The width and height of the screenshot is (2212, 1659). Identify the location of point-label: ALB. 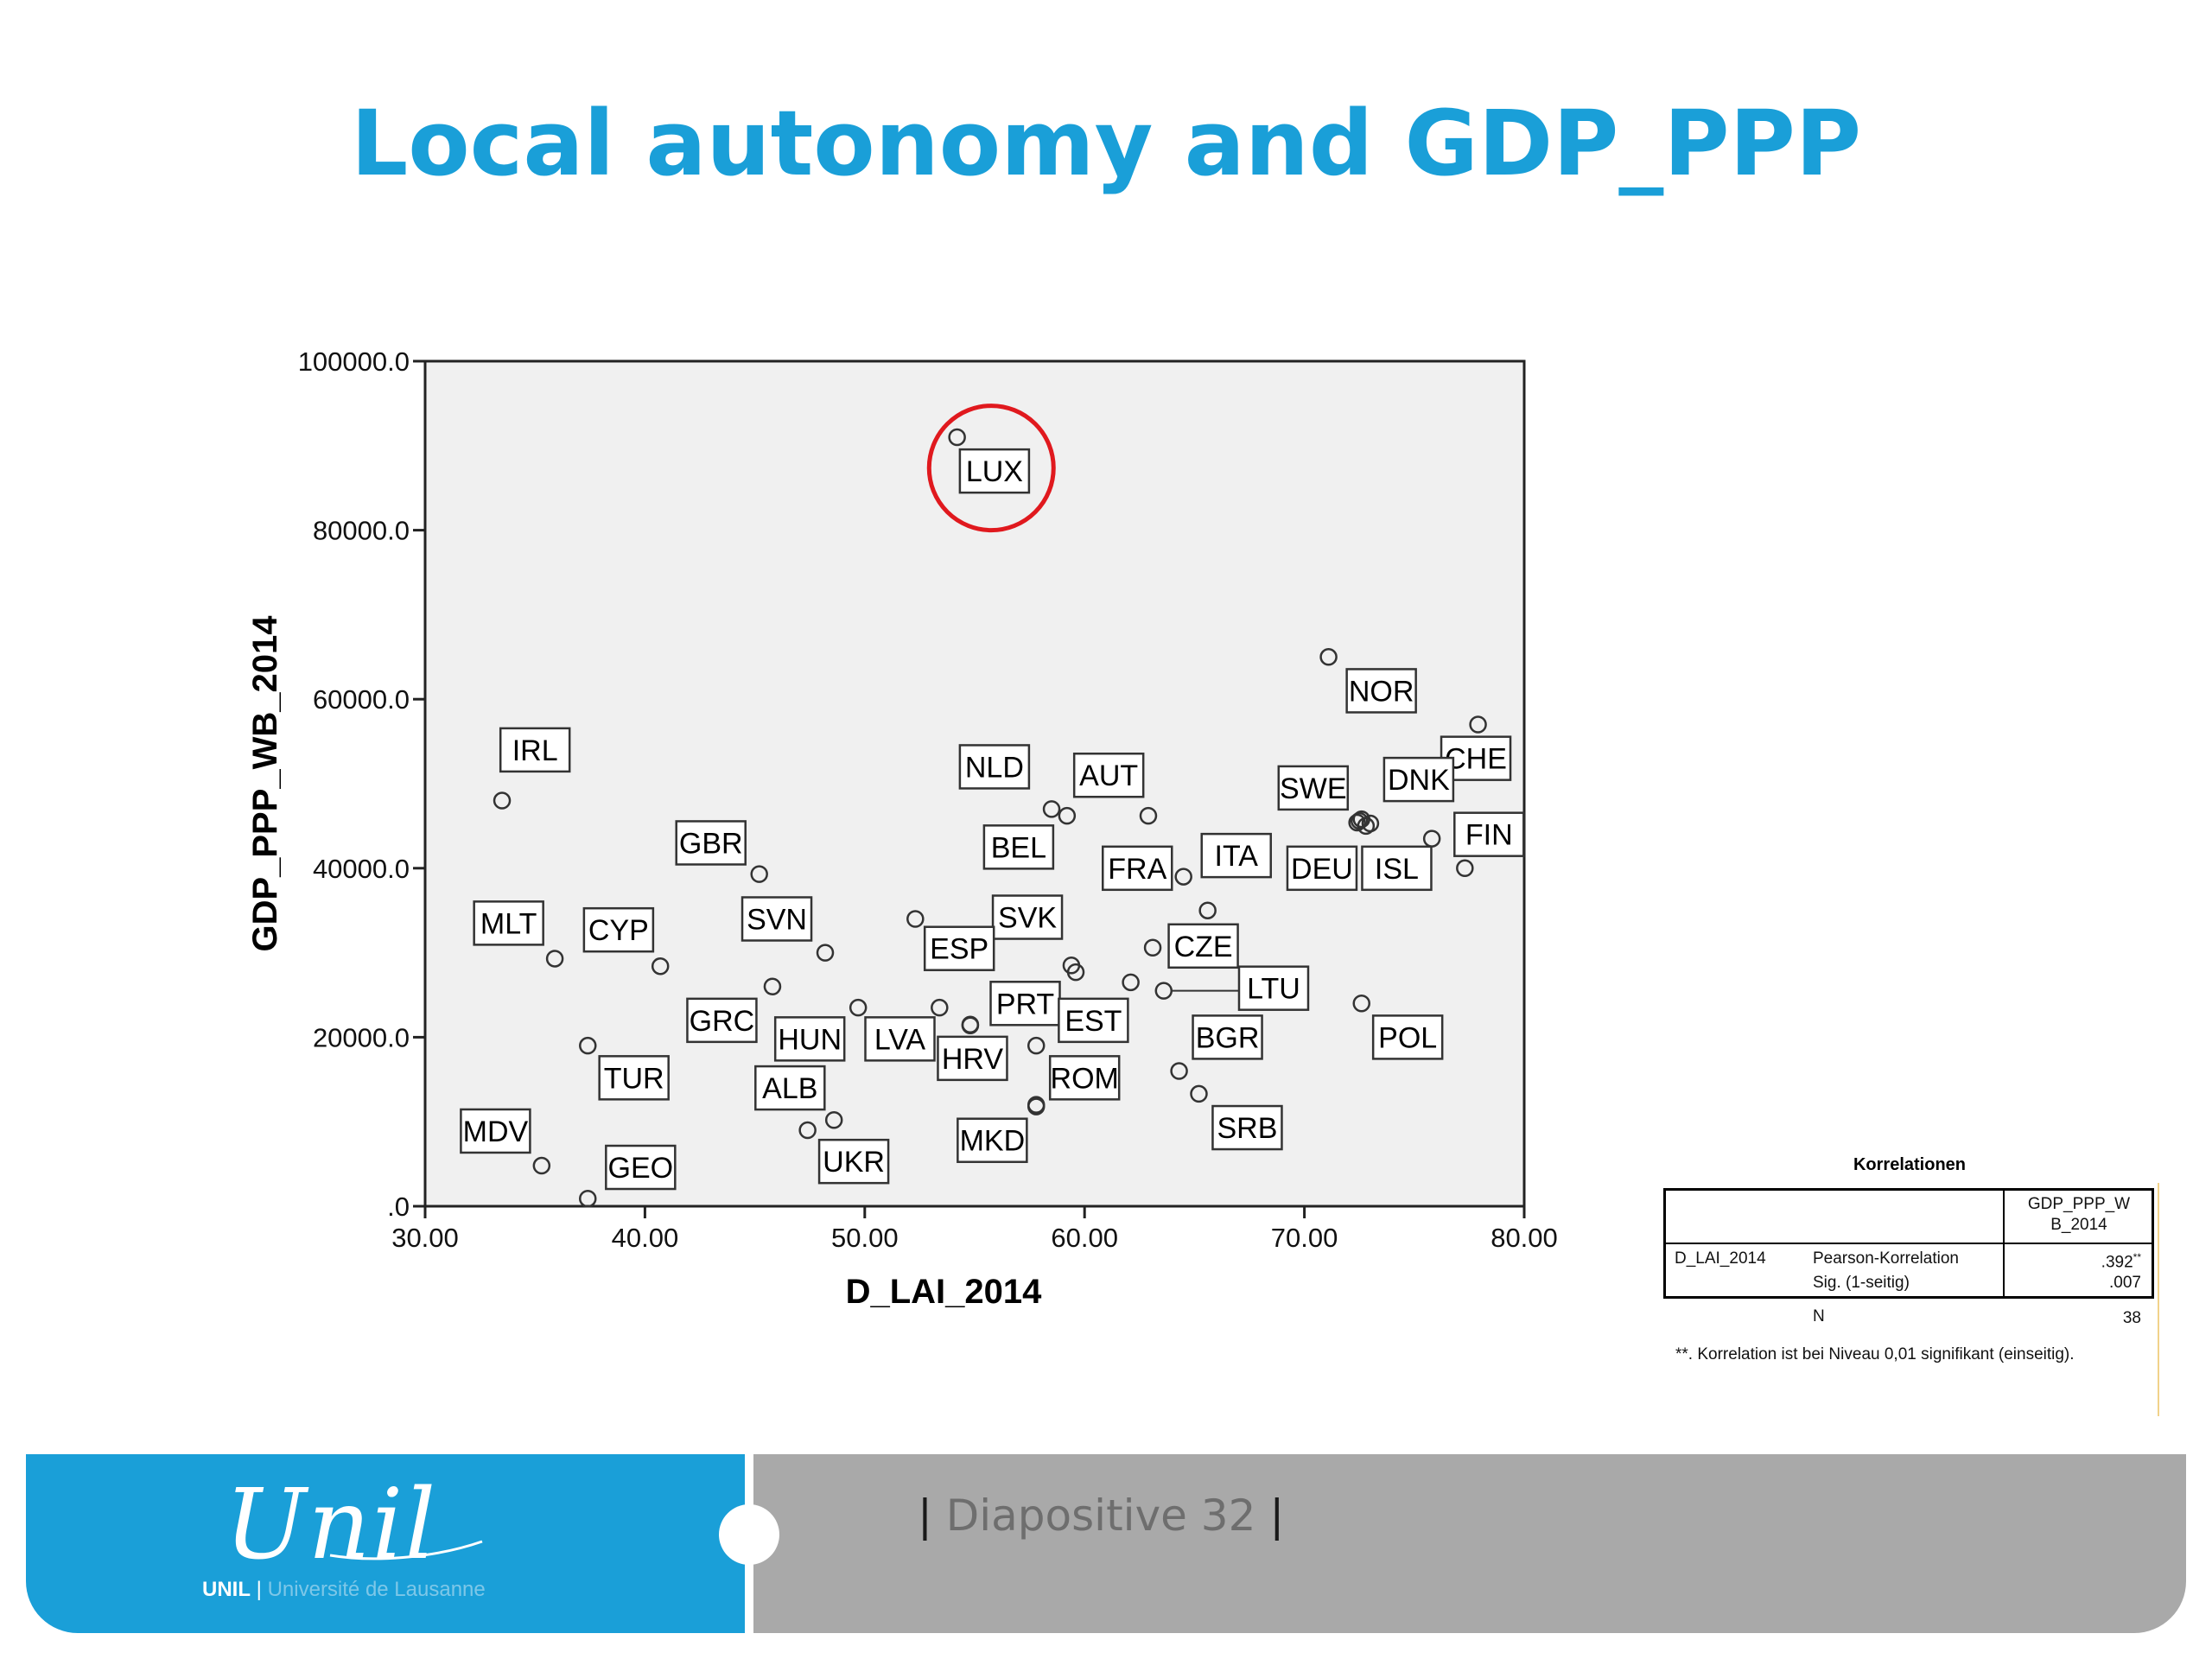
(789, 1088).